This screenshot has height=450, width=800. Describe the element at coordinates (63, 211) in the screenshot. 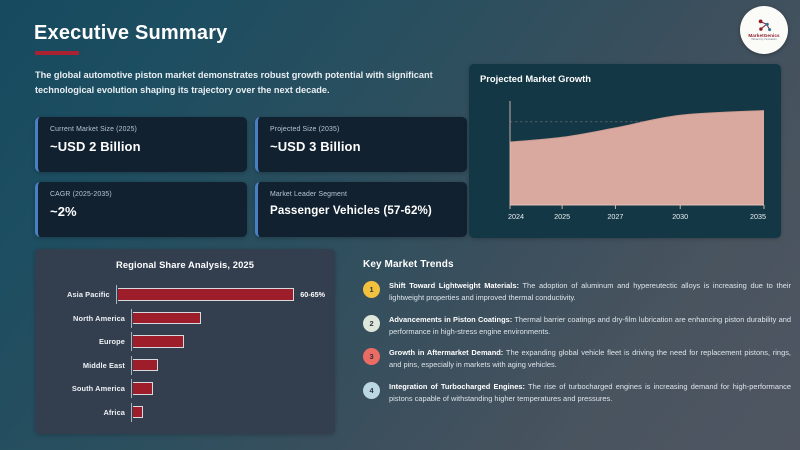

I see `stat-value: ~2%` at that location.